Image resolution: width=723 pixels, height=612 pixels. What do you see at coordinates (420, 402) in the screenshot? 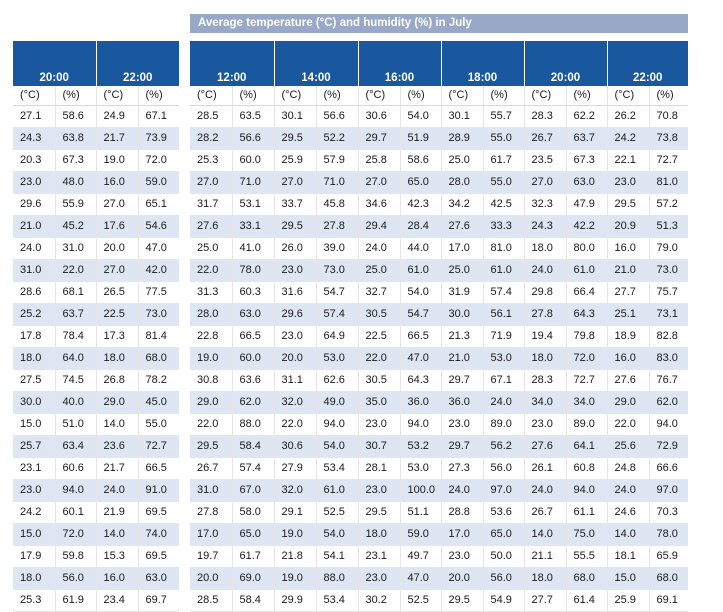
I see `humidity-cell: 36.0` at bounding box center [420, 402].